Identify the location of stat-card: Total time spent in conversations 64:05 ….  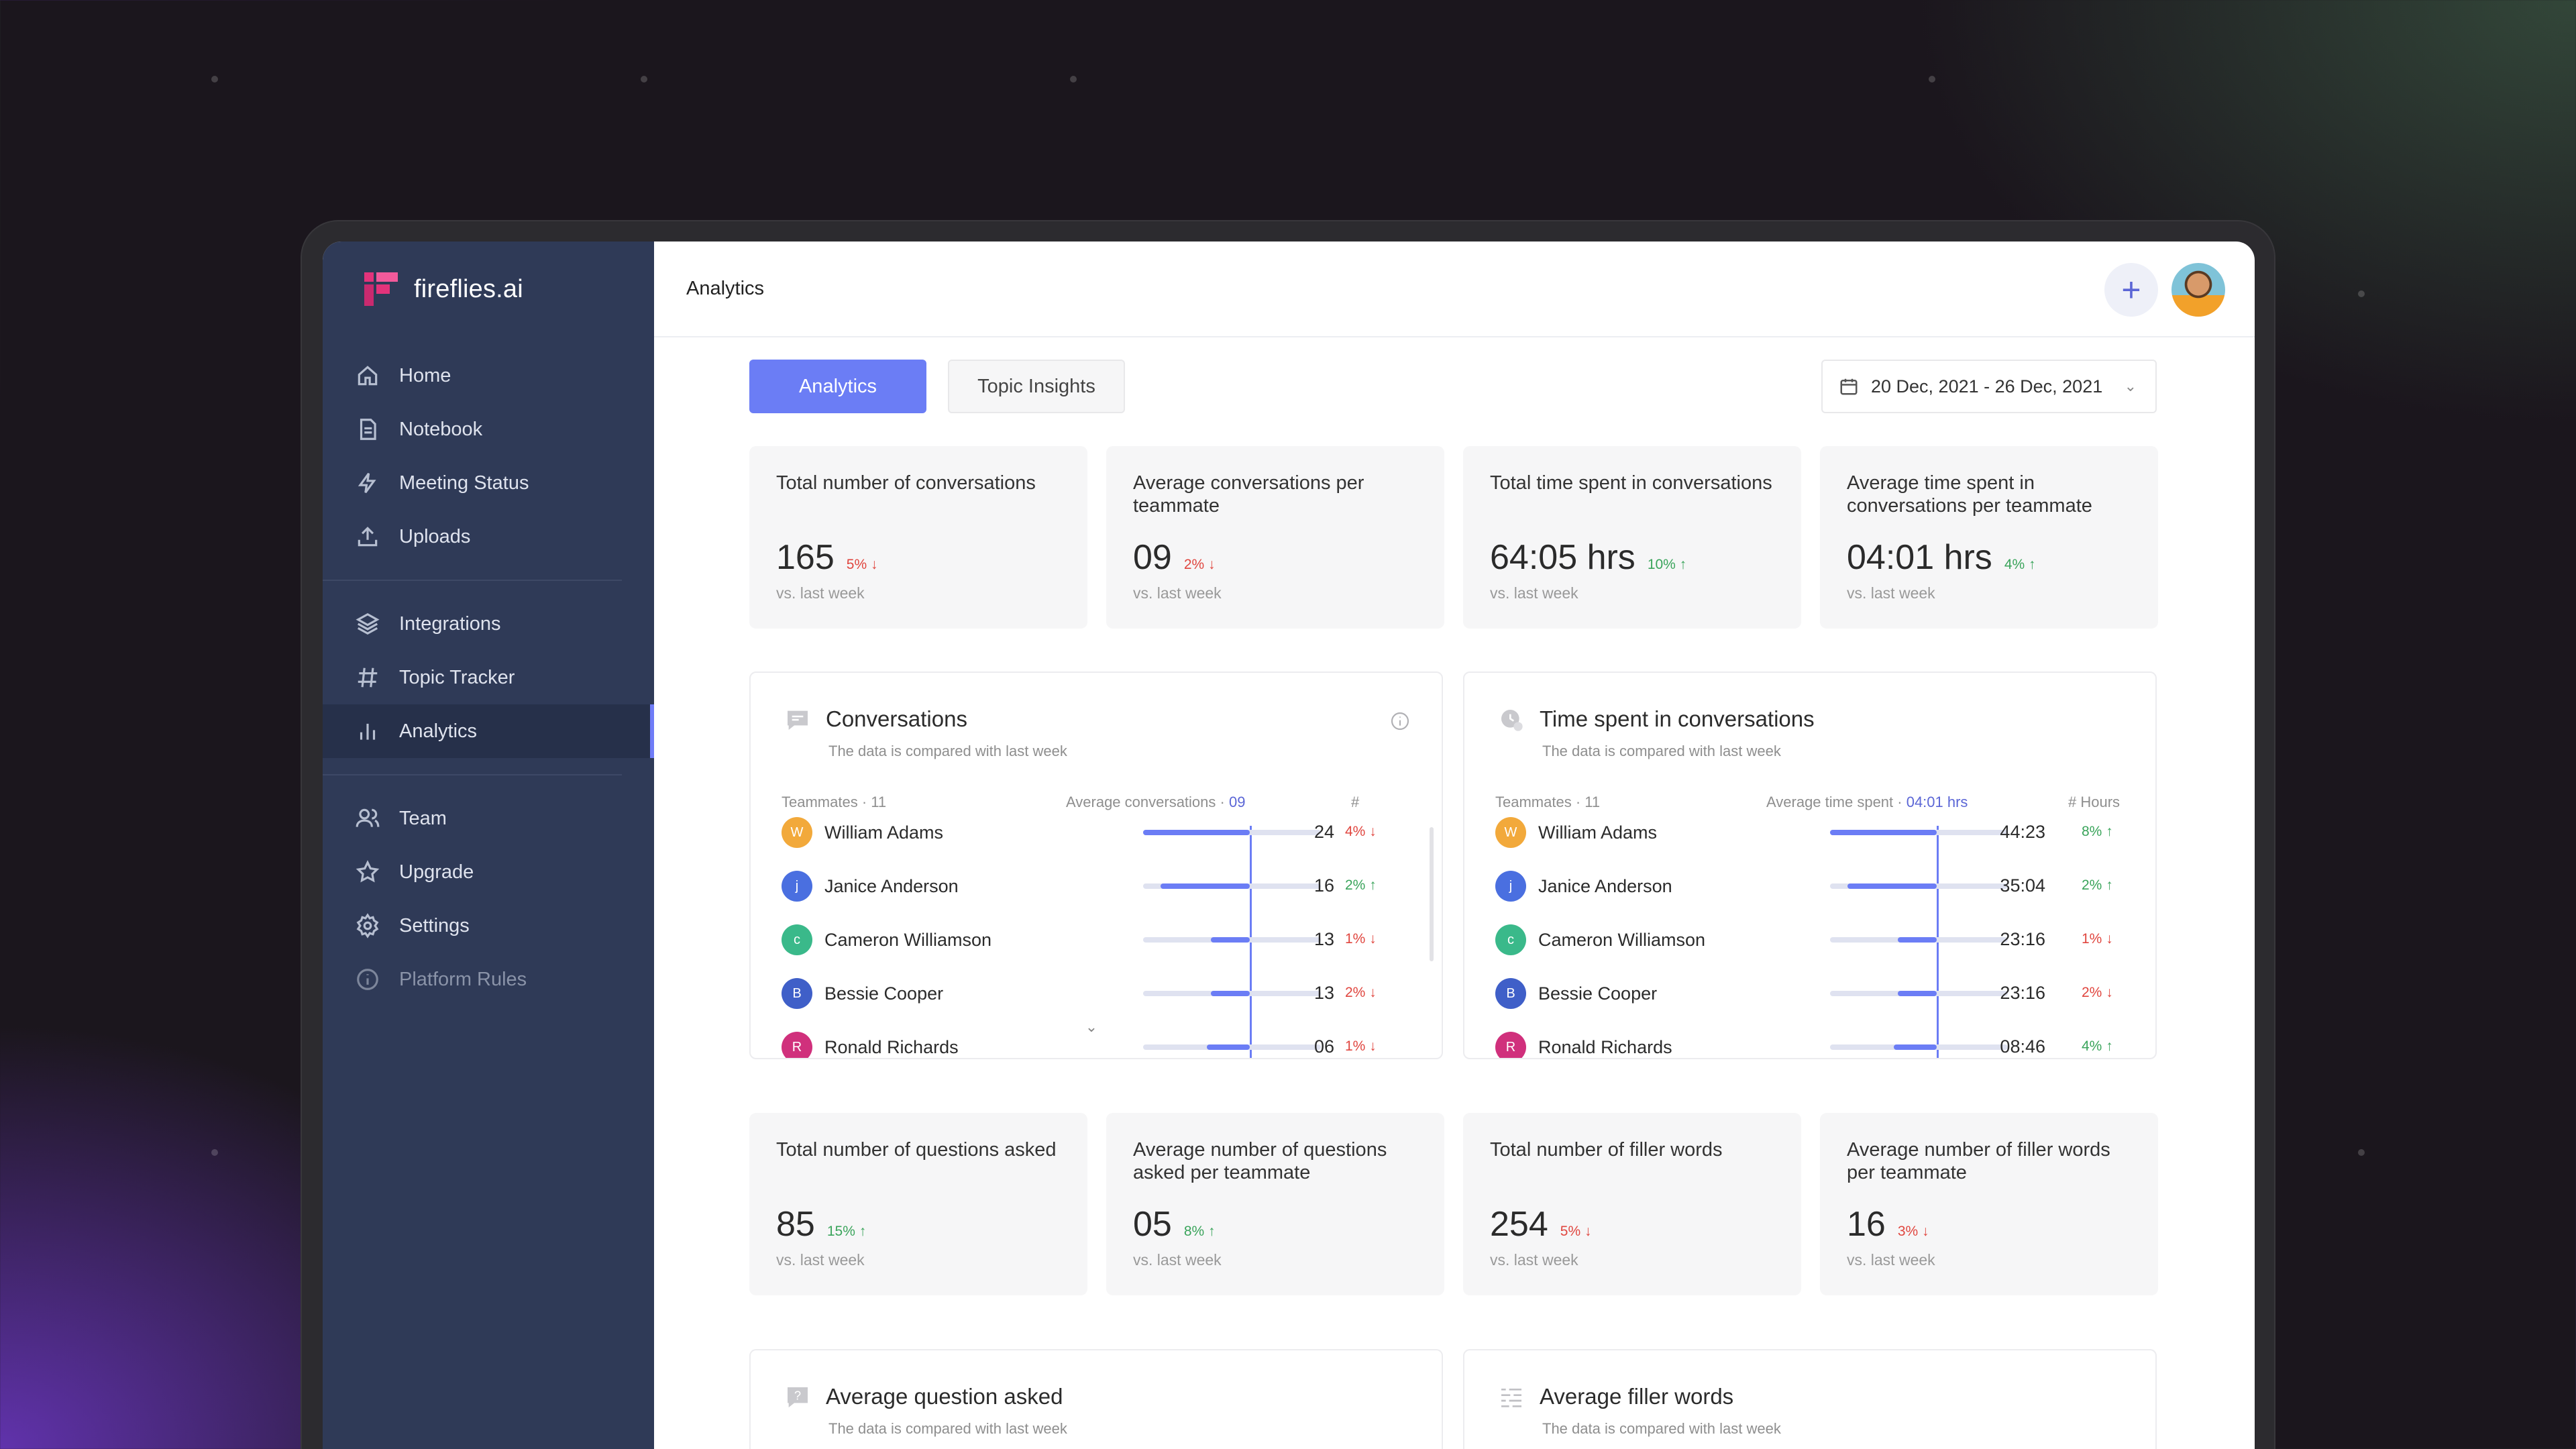
(1632, 537).